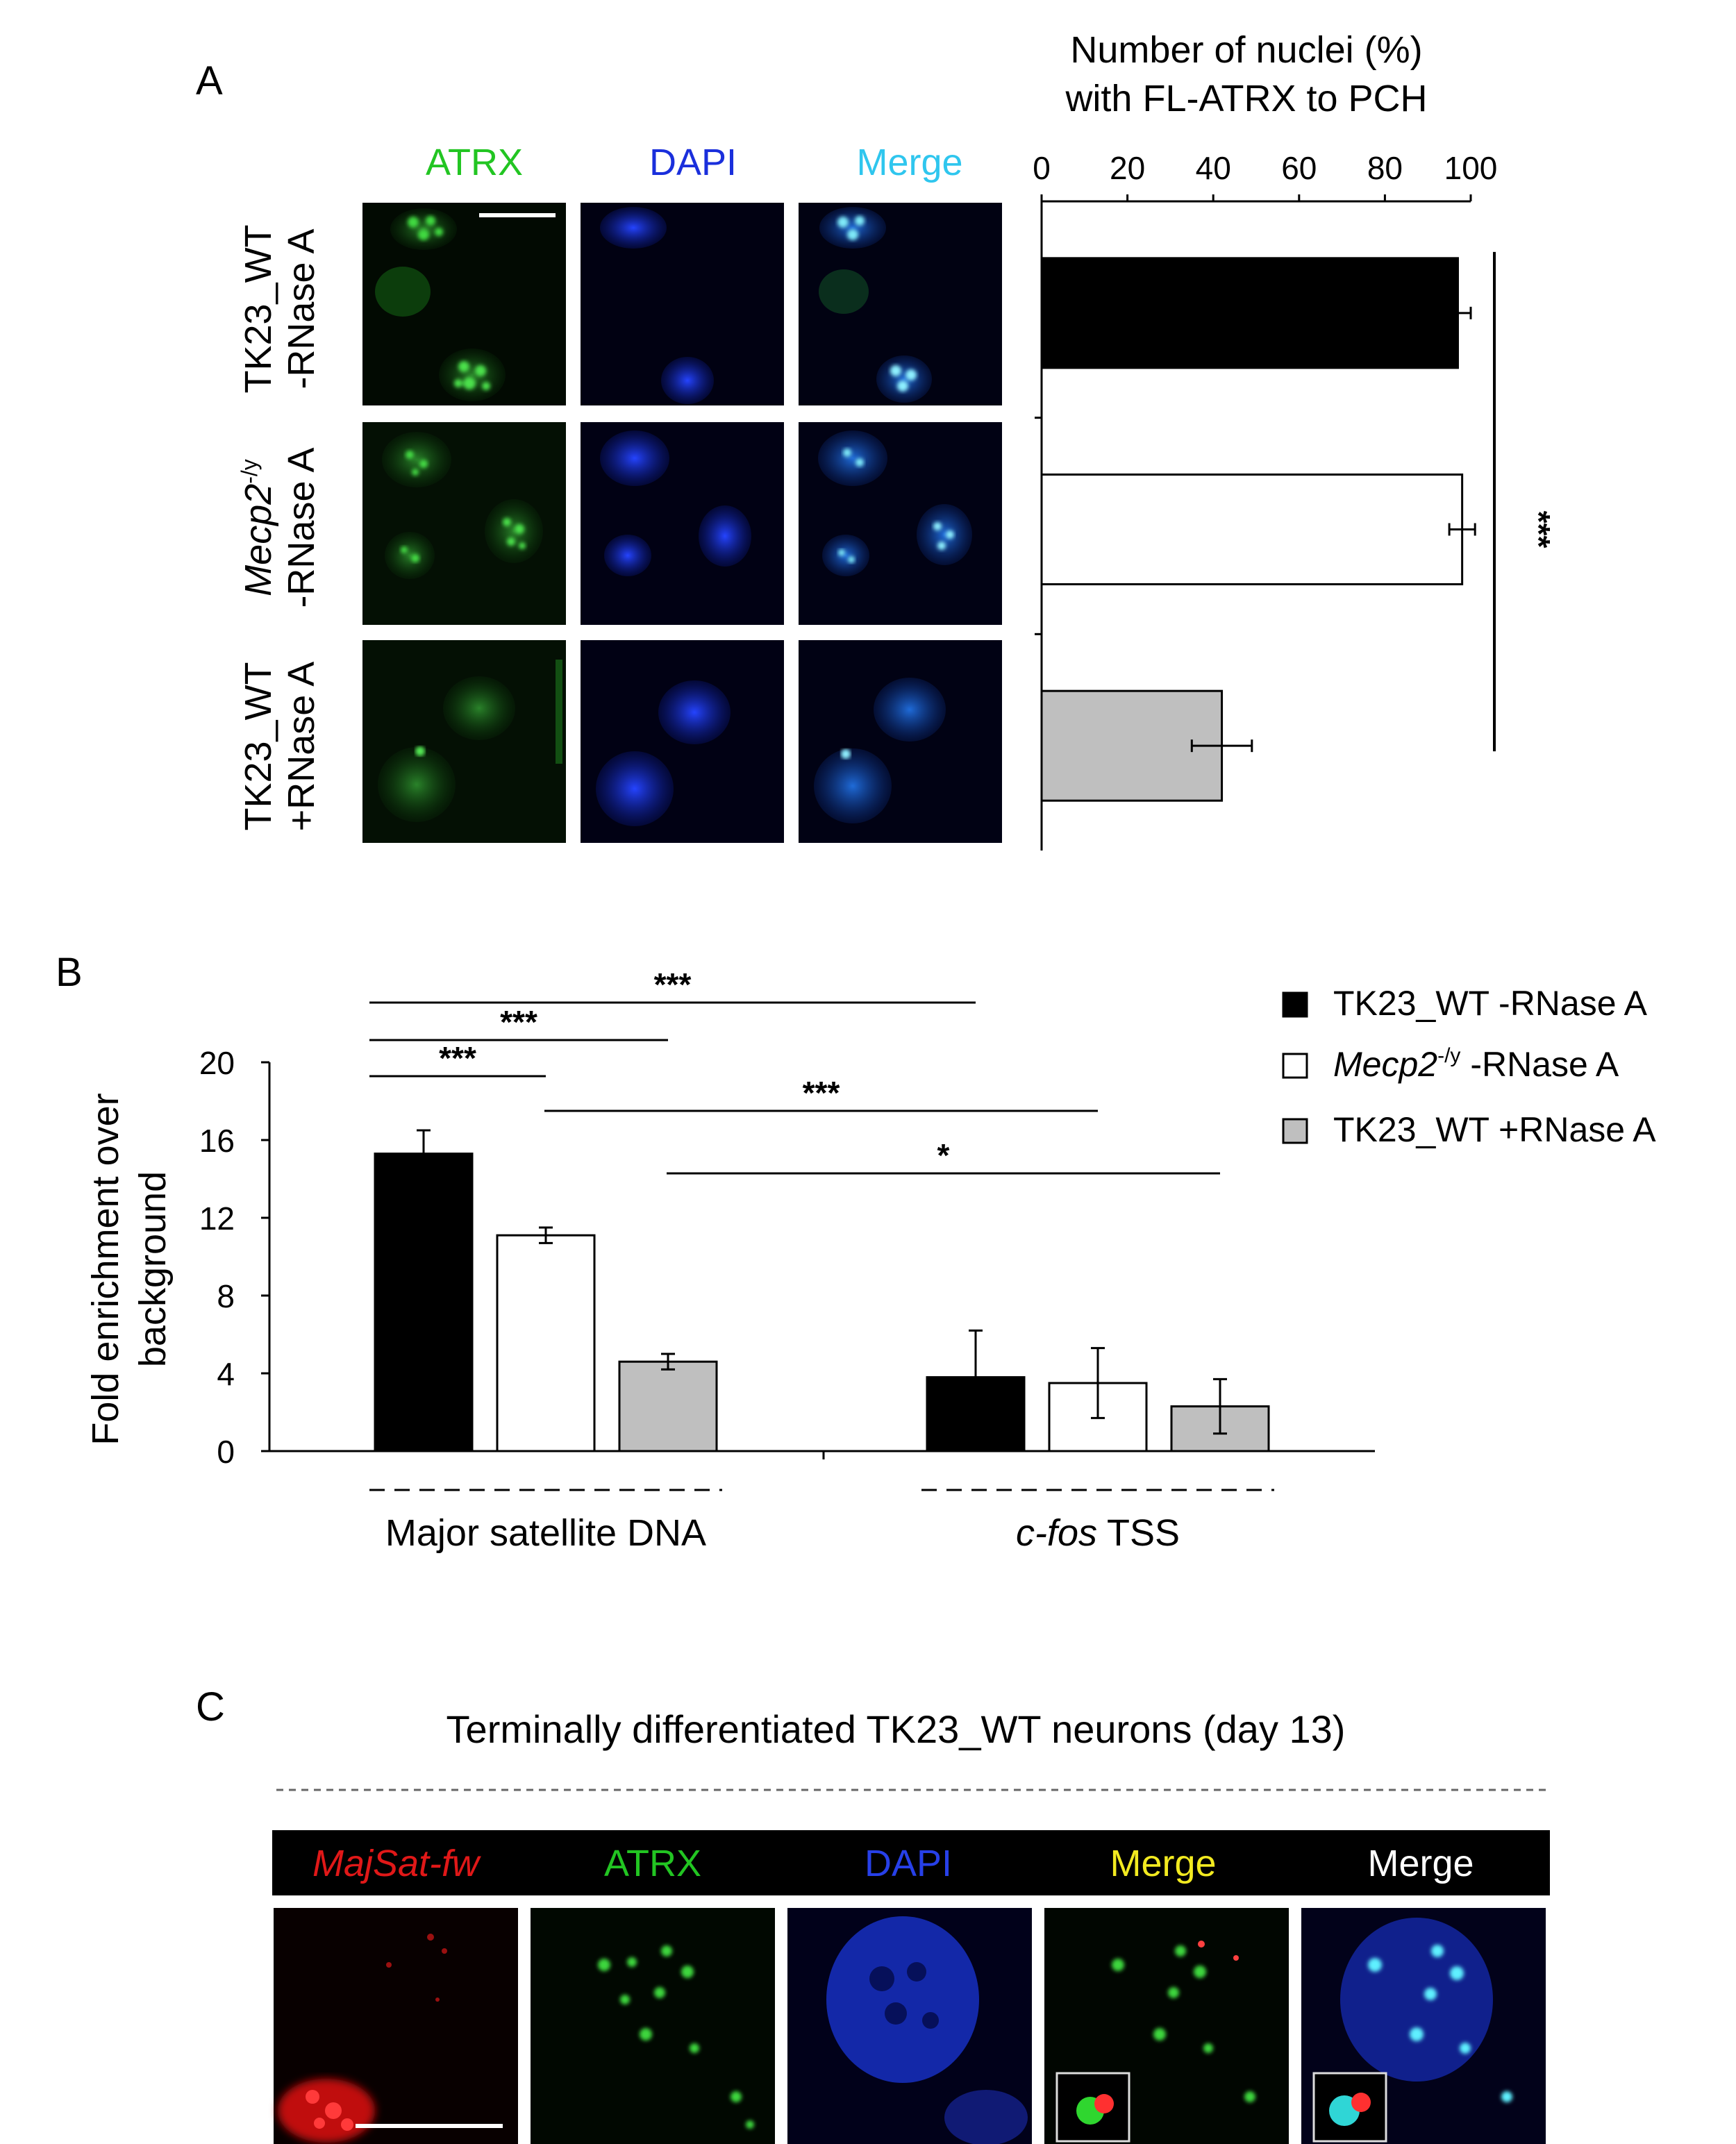 This screenshot has width=1736, height=2144. I want to click on micrograph-c-merge-white, so click(1423, 2026).